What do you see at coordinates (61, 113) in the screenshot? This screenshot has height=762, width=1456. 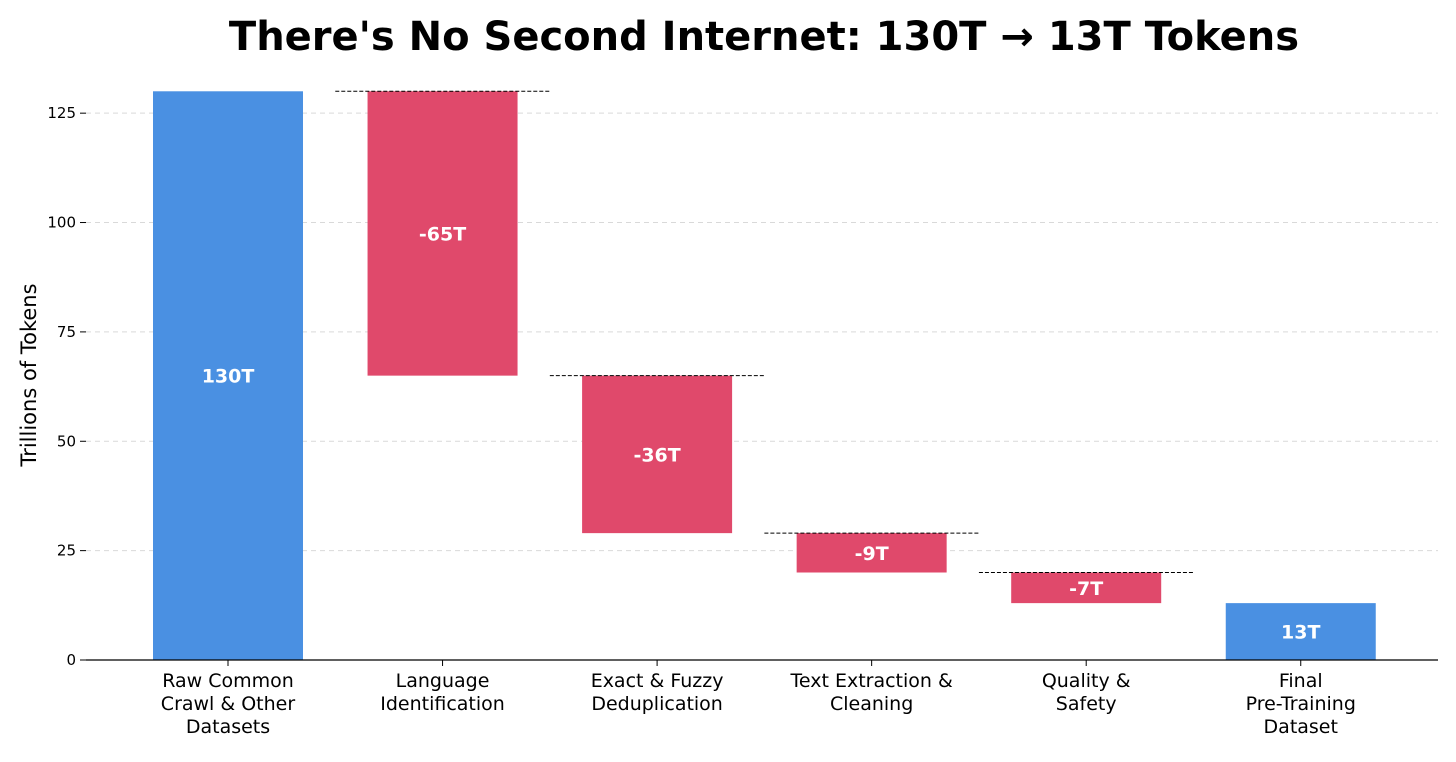 I see `y-tick-label: 125` at bounding box center [61, 113].